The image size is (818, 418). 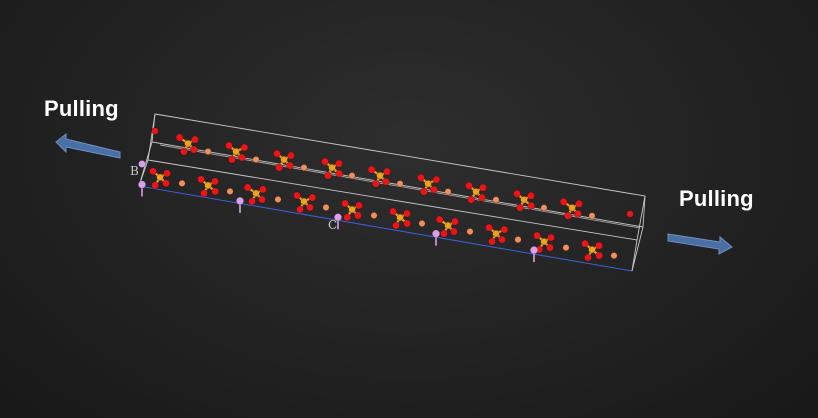 I want to click on pulling-label-right: Pulling, so click(x=716, y=198).